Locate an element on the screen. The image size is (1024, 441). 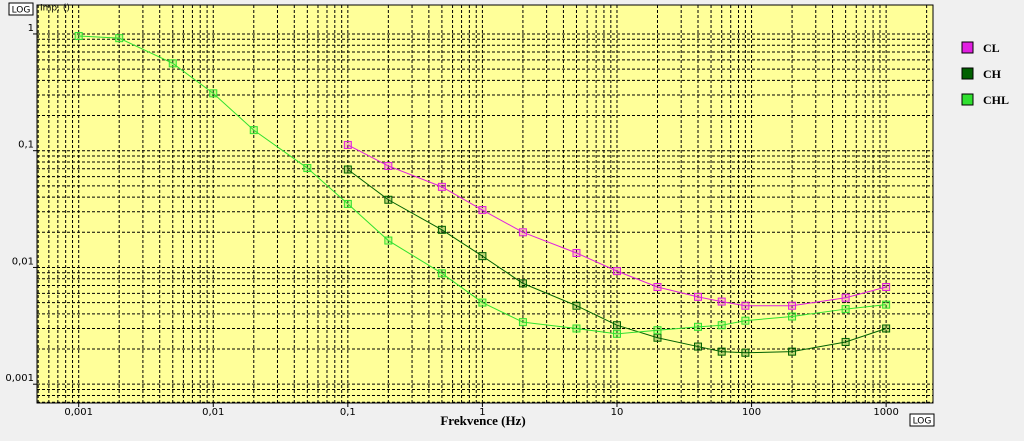
y-tick-label: 0,001 is located at coordinates (19, 378).